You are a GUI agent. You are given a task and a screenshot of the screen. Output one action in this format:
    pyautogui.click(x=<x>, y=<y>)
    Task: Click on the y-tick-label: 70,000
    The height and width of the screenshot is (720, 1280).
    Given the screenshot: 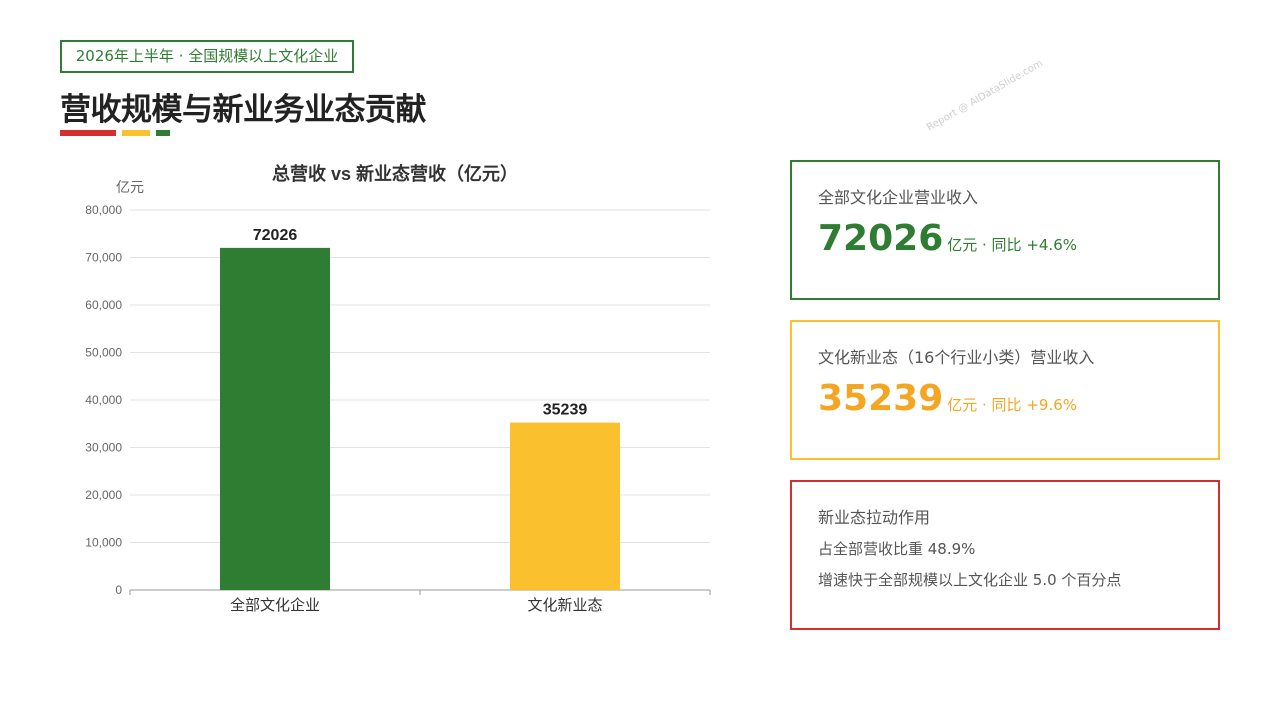 What is the action you would take?
    pyautogui.click(x=103, y=258)
    